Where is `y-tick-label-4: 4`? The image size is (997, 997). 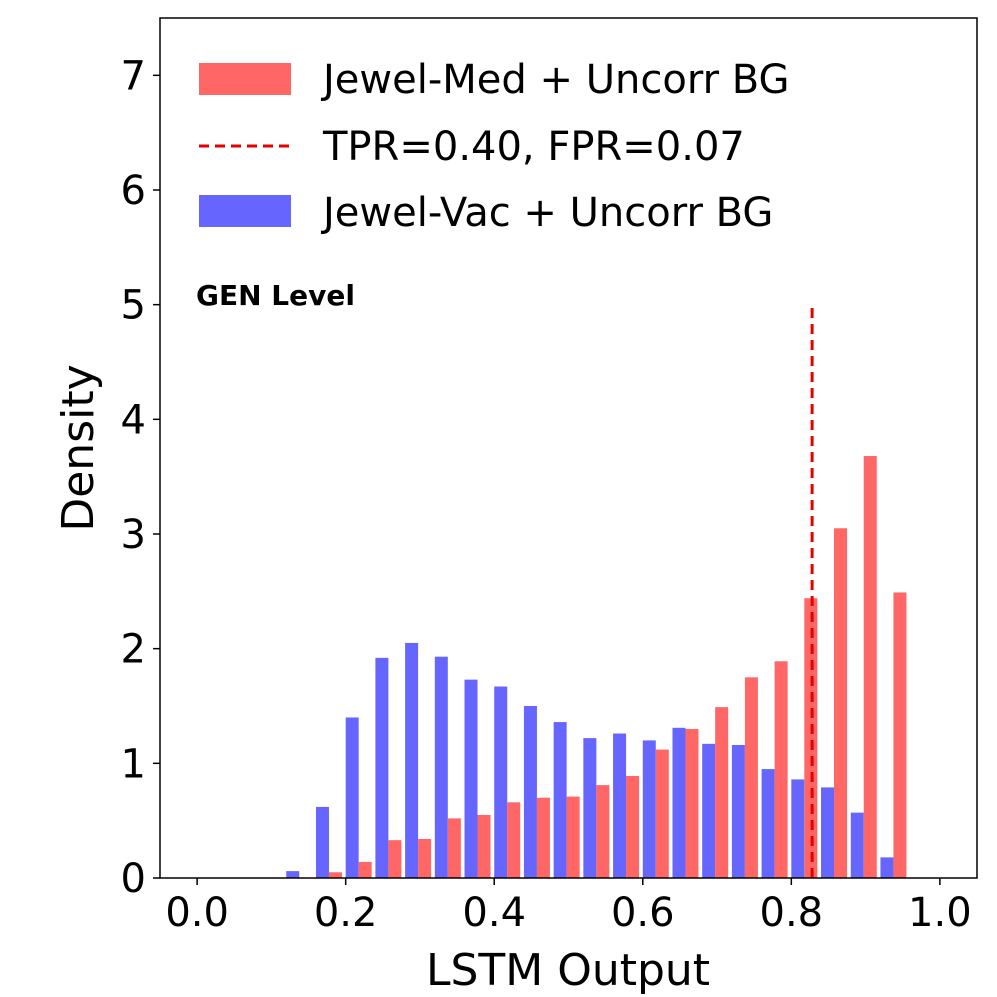 y-tick-label-4: 4 is located at coordinates (133, 420).